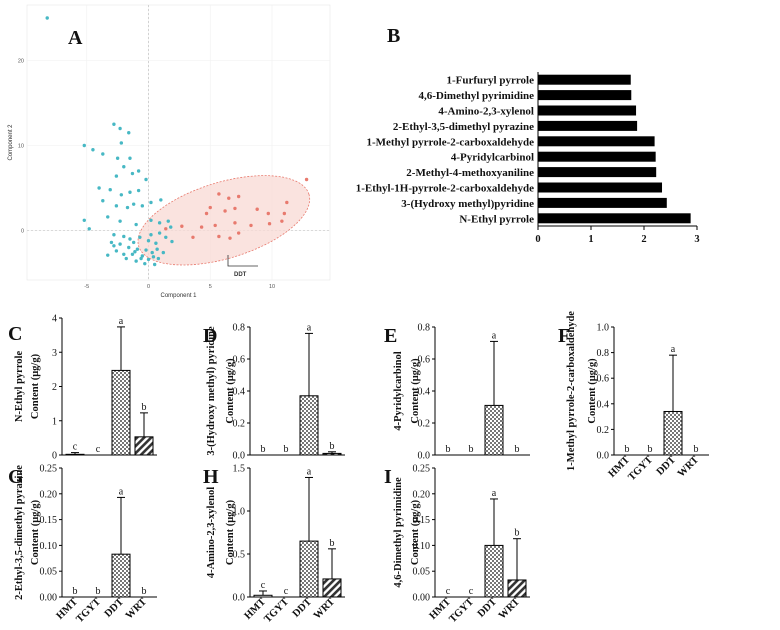 The image size is (780, 630). What do you see at coordinates (592, 391) in the screenshot?
I see `panel-f-ylabel: Content (μg/g)` at bounding box center [592, 391].